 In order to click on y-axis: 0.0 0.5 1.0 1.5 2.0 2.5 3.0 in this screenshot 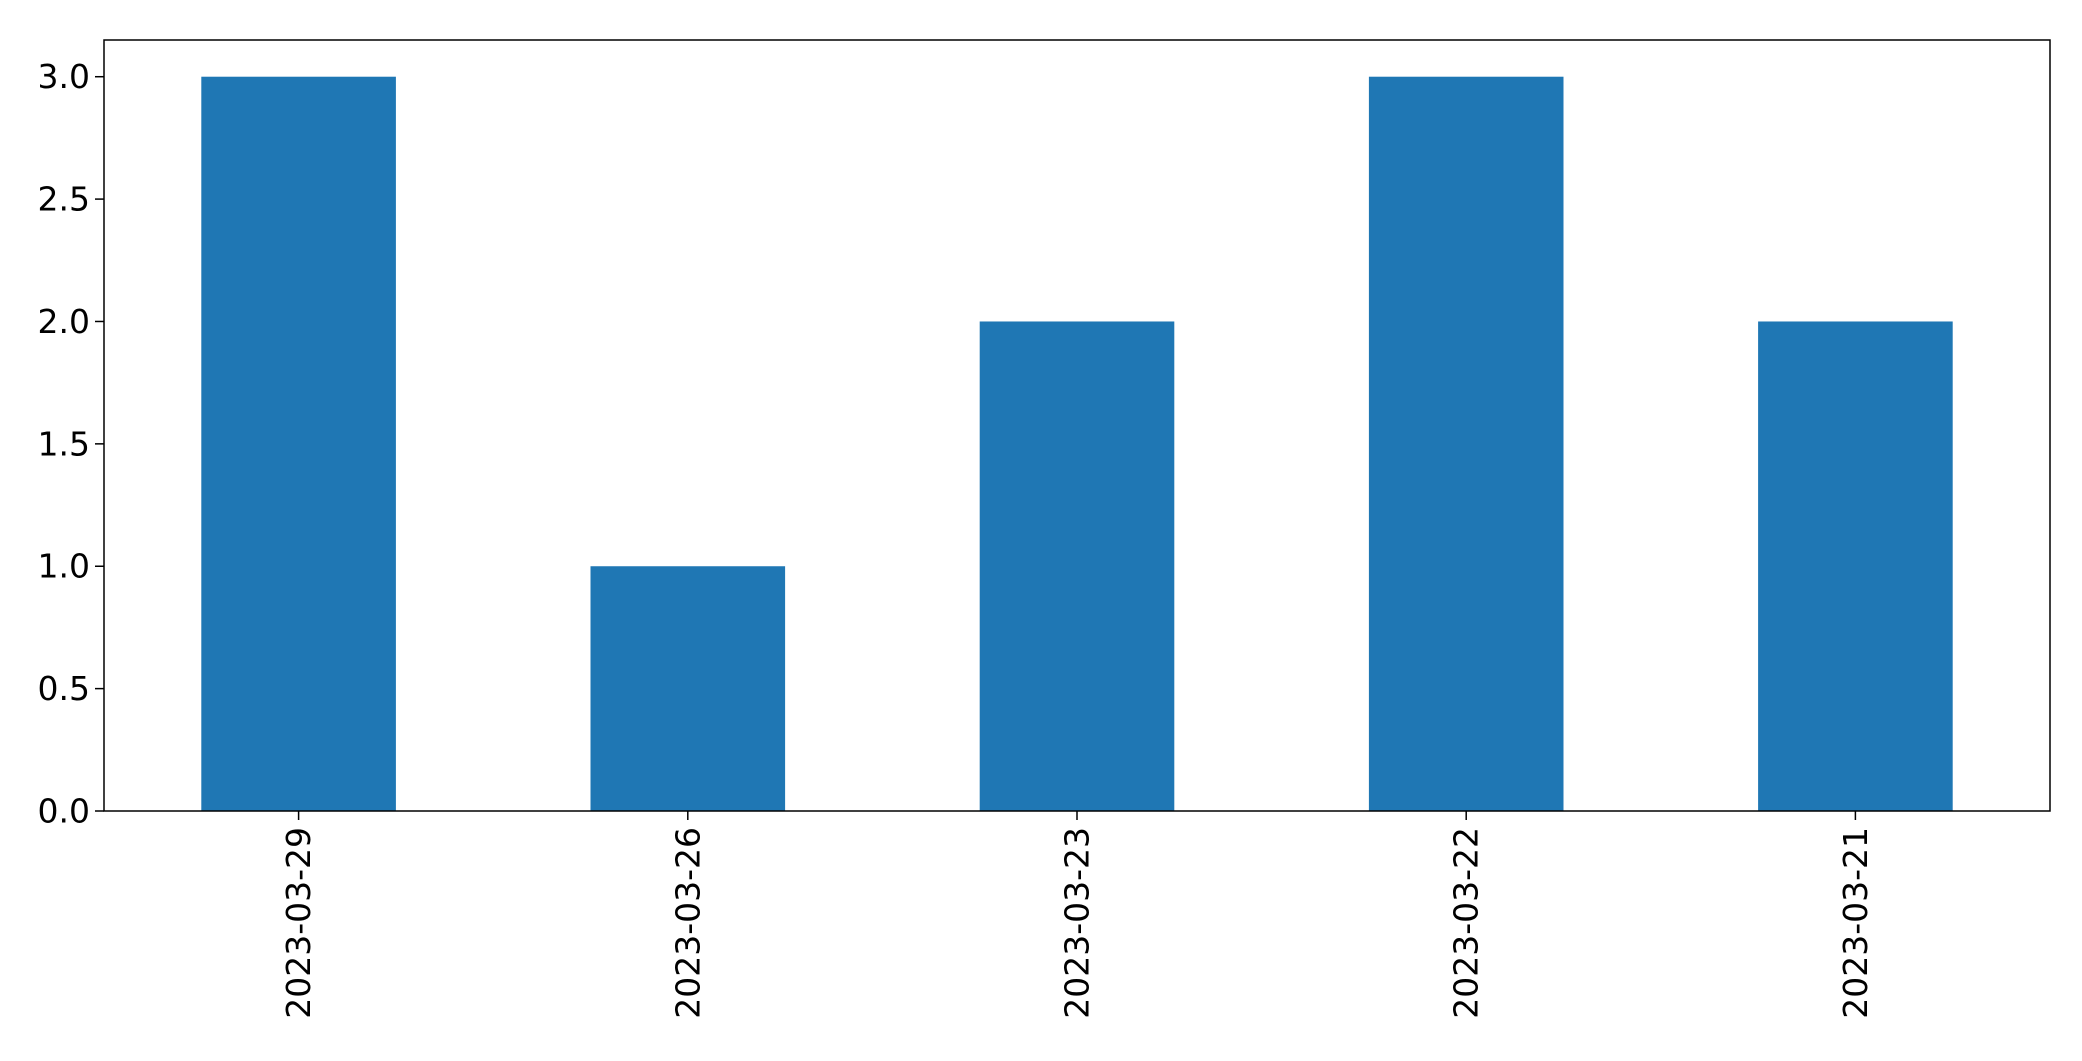, I will do `click(71, 444)`.